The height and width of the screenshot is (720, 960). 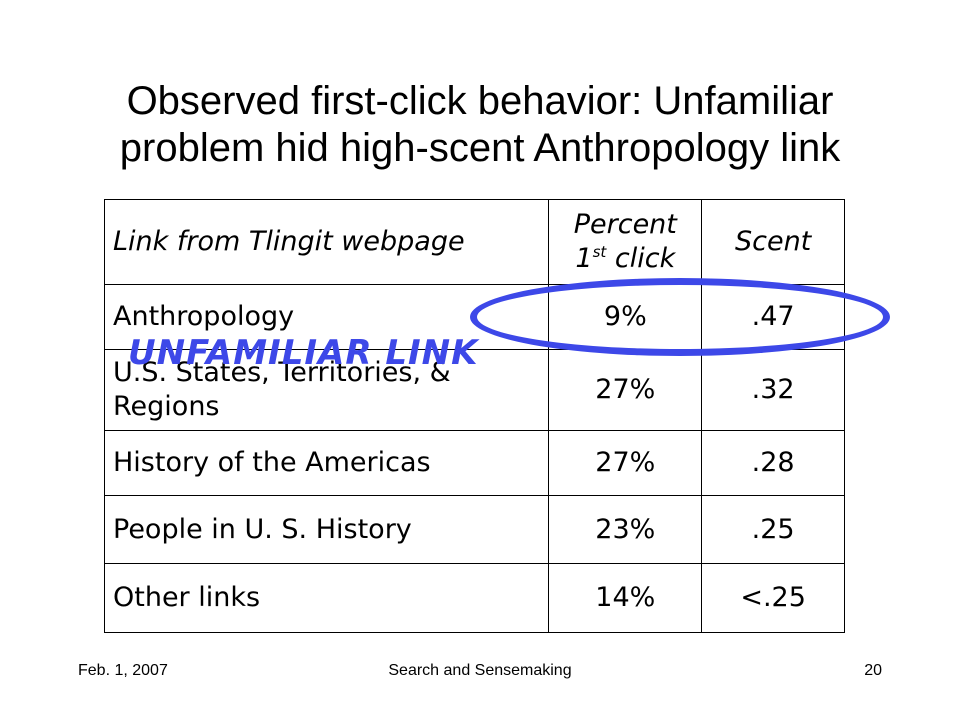 I want to click on header-percent-text: click, so click(x=641, y=258).